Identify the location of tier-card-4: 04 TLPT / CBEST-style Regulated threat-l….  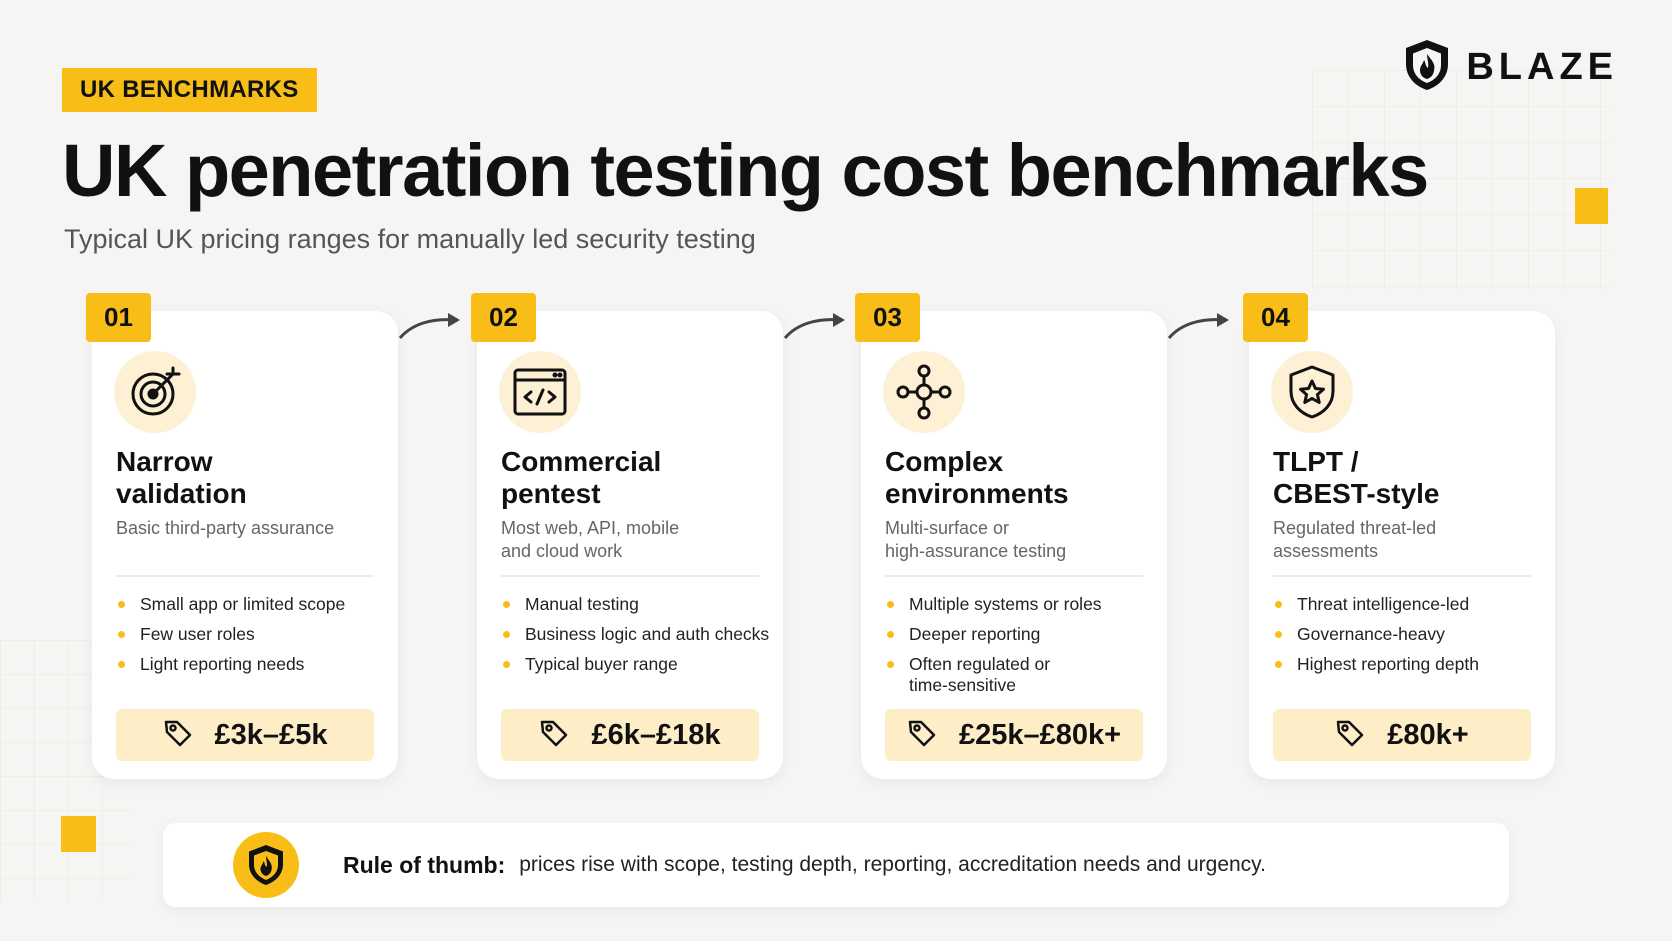
(1399, 536).